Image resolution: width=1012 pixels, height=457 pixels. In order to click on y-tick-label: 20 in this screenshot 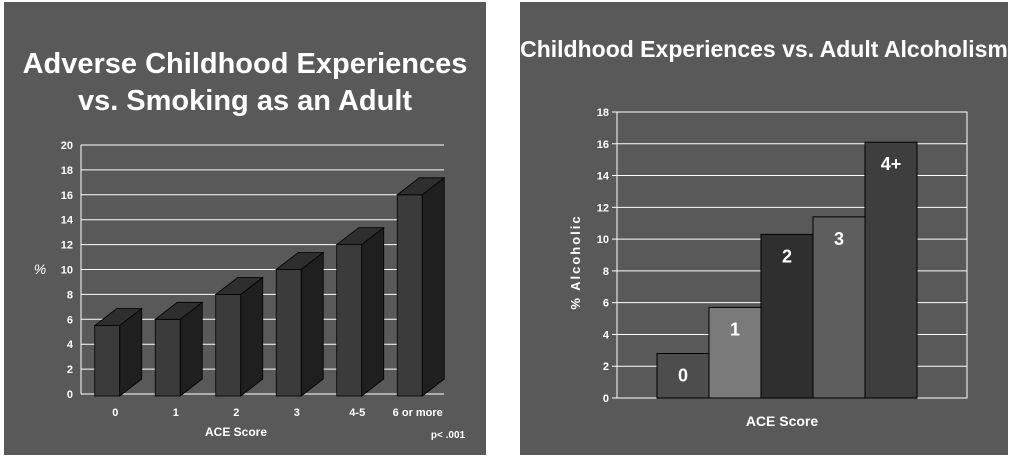, I will do `click(67, 146)`.